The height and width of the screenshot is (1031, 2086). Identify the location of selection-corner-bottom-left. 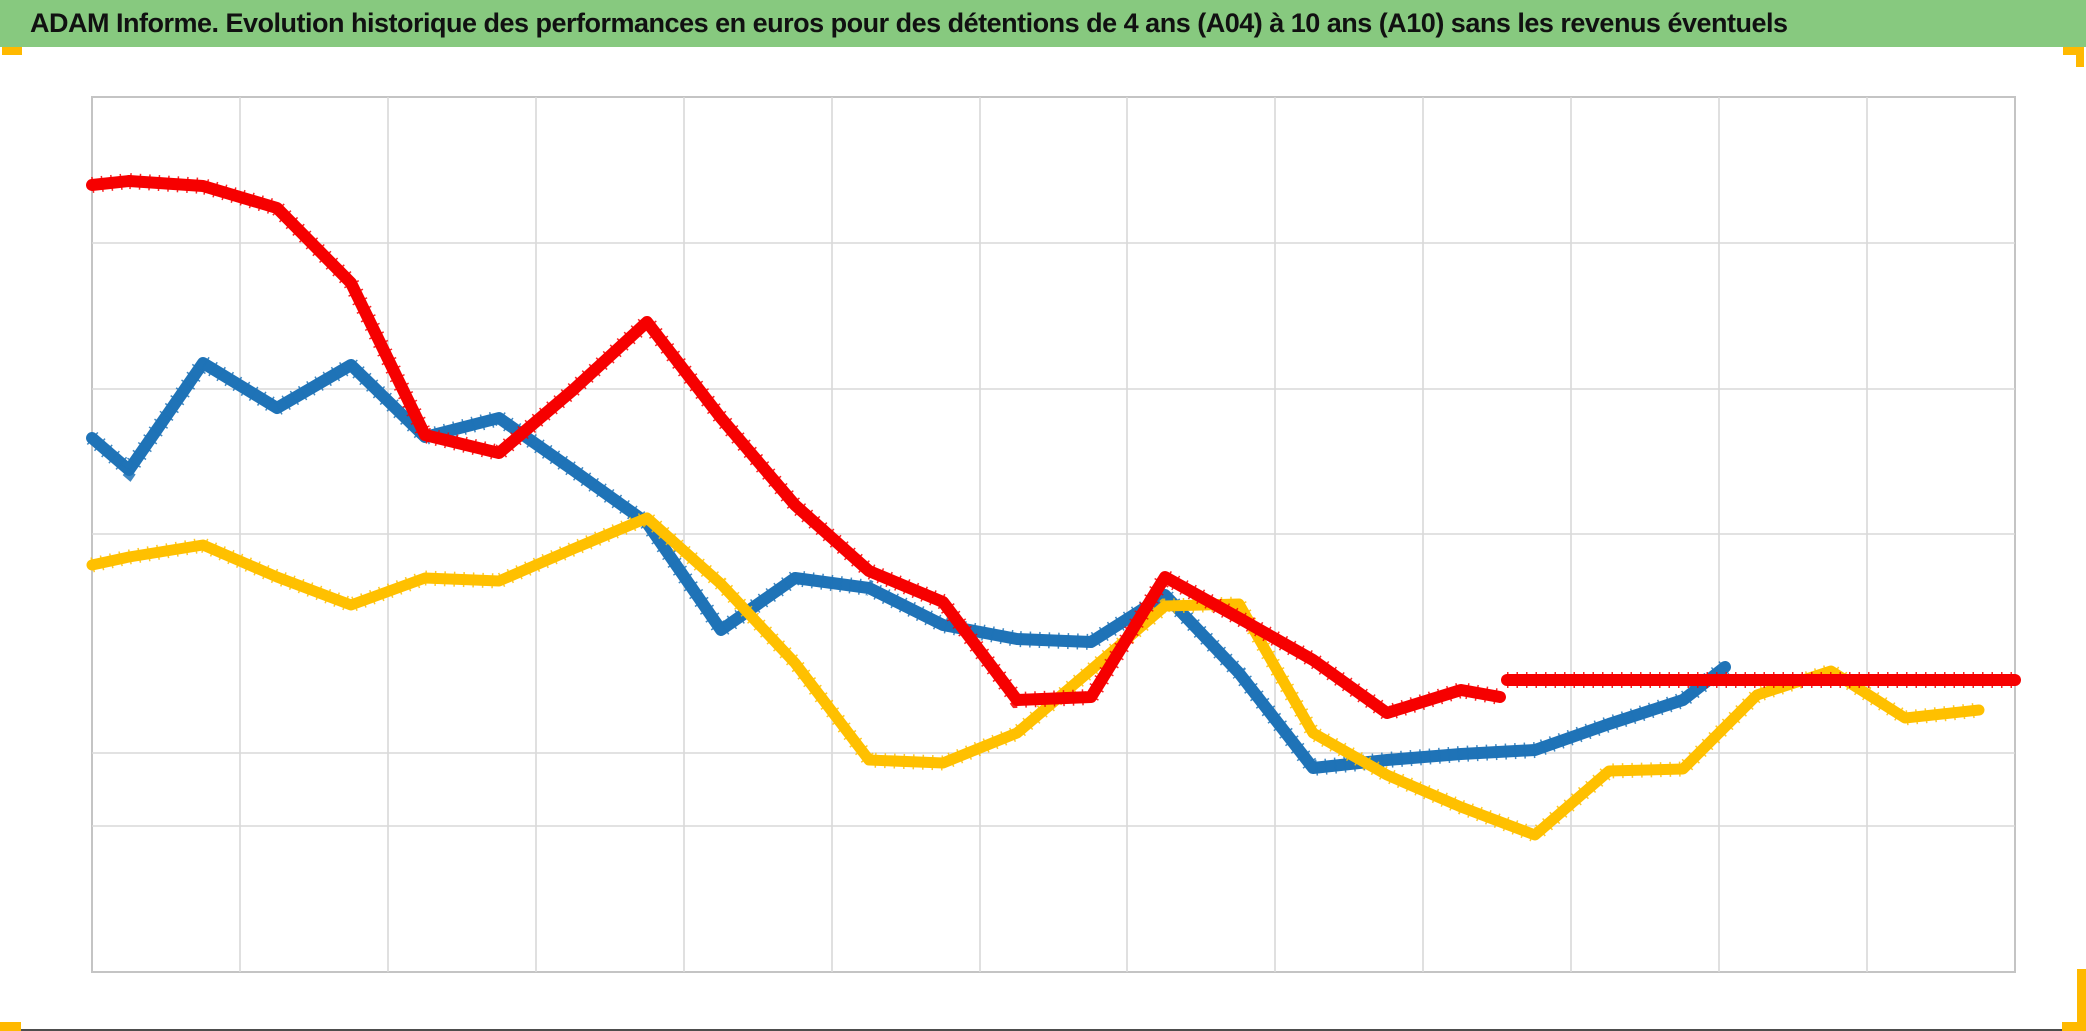
(10, 1026).